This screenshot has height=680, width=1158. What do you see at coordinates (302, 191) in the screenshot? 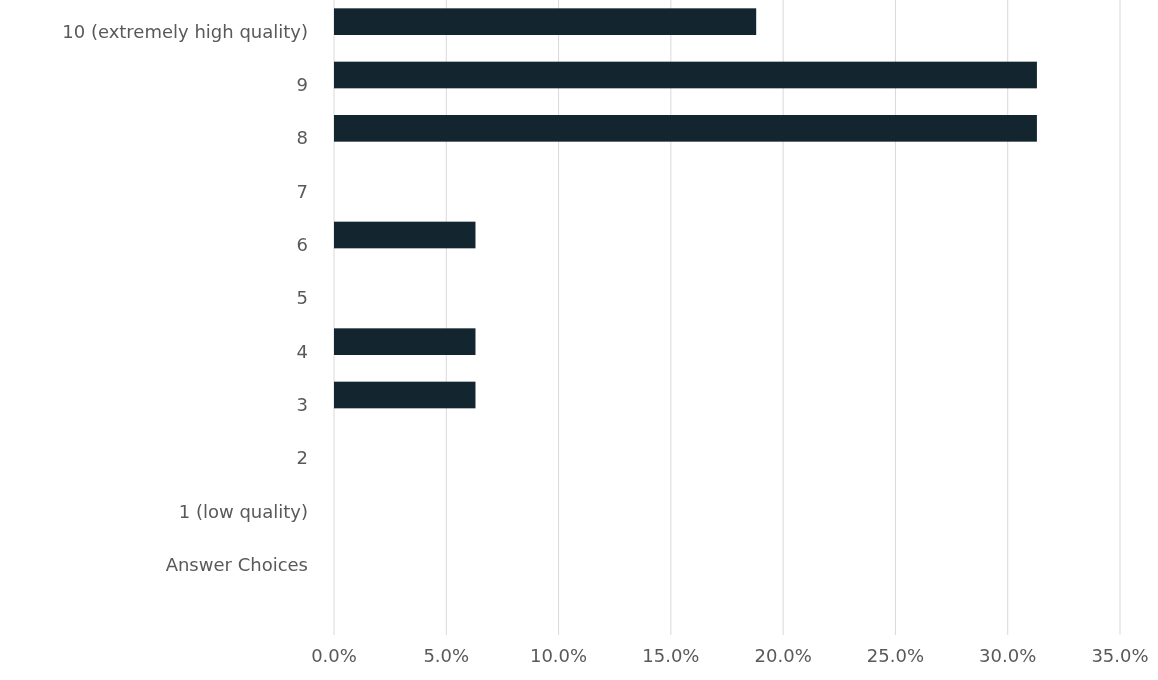
I see `y-tick-label: 7` at bounding box center [302, 191].